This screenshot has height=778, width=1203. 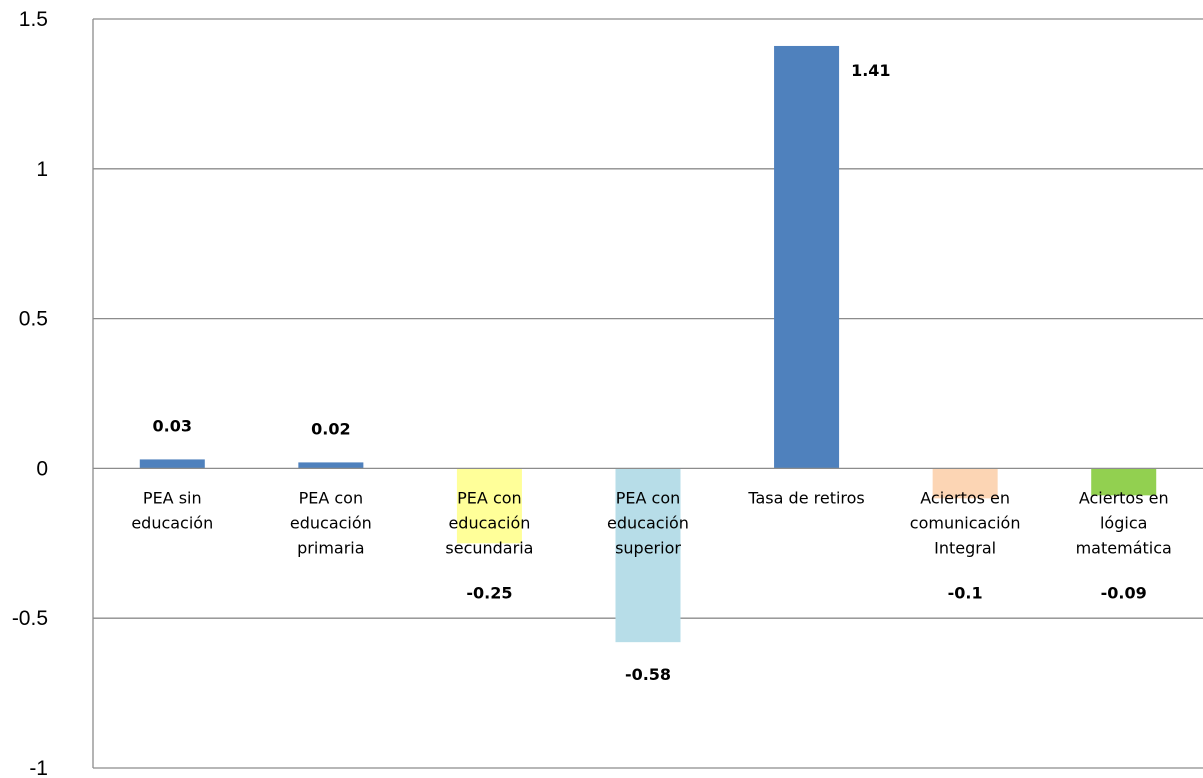 What do you see at coordinates (331, 522) in the screenshot?
I see `category-label: PEA con educación primaria` at bounding box center [331, 522].